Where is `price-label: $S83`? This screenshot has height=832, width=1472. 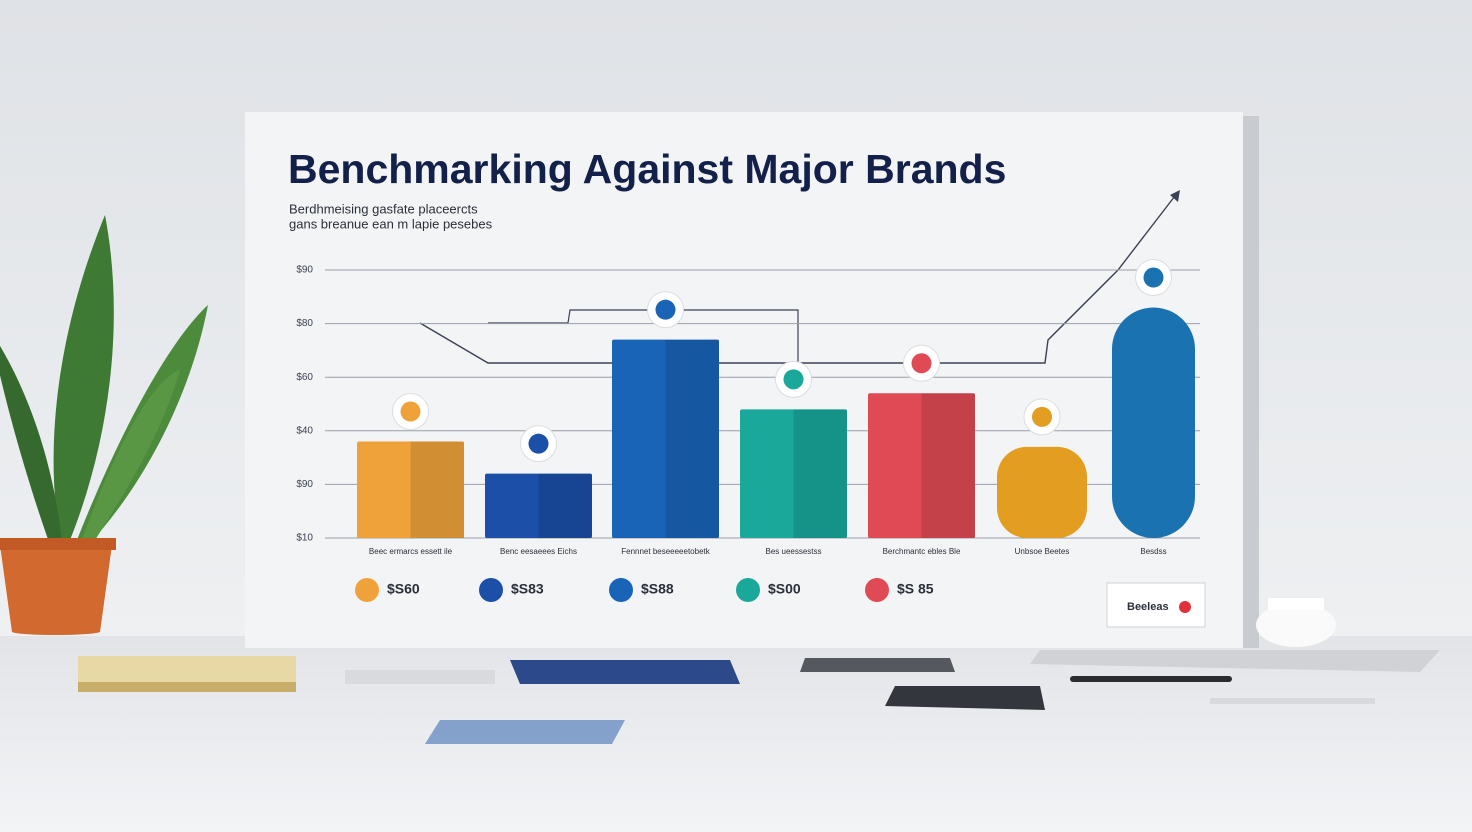 price-label: $S83 is located at coordinates (527, 589).